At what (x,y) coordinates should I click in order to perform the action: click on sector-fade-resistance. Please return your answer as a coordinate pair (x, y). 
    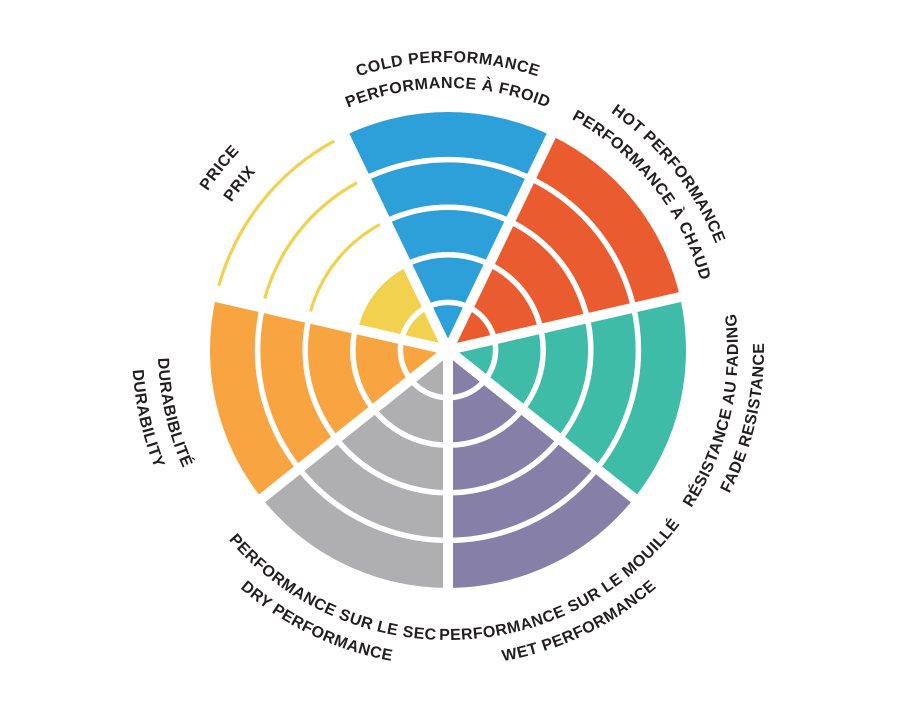
    Looking at the image, I should click on (567, 398).